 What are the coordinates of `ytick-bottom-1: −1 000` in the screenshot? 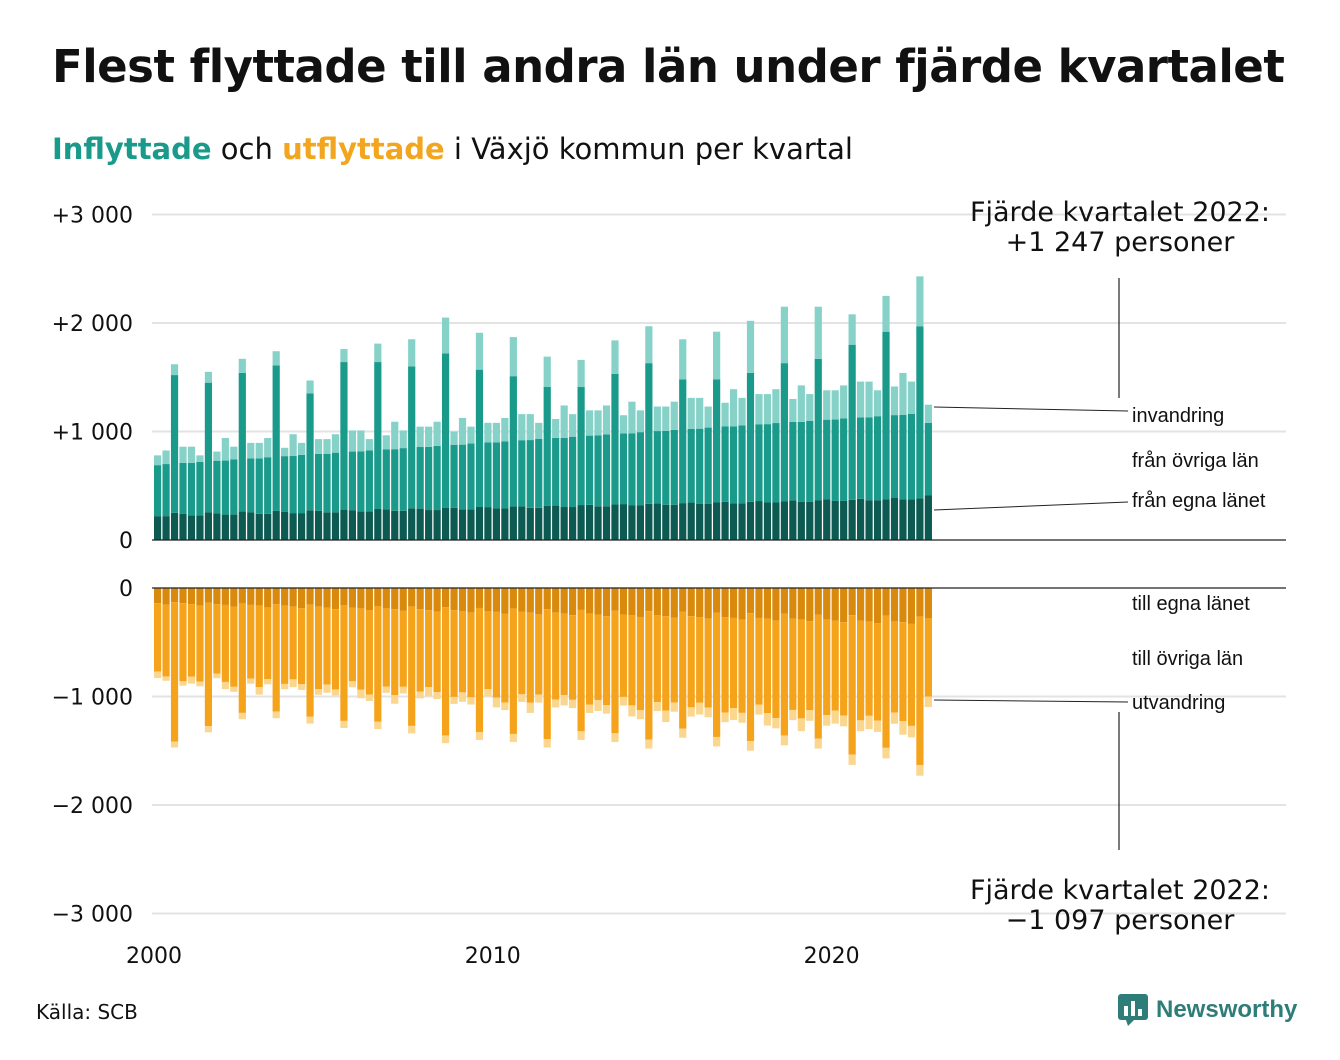 It's located at (92, 698).